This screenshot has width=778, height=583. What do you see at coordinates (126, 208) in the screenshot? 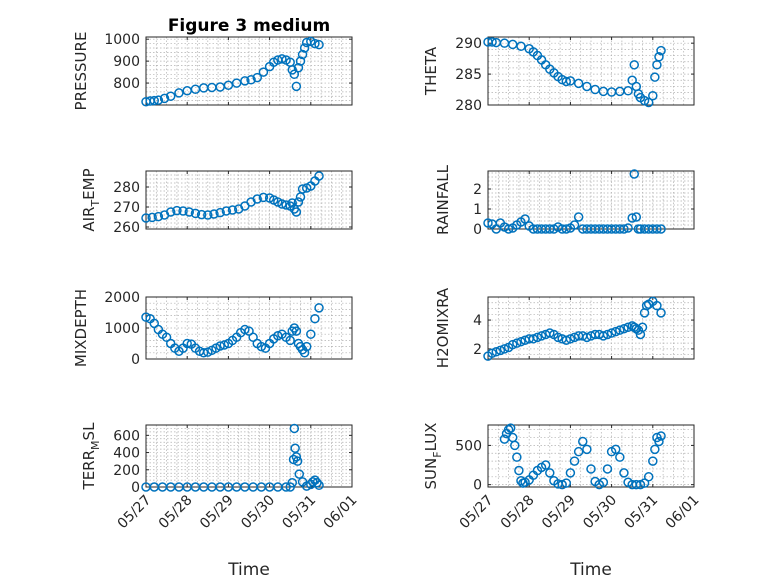
I see `y-tick-label: 270` at bounding box center [126, 208].